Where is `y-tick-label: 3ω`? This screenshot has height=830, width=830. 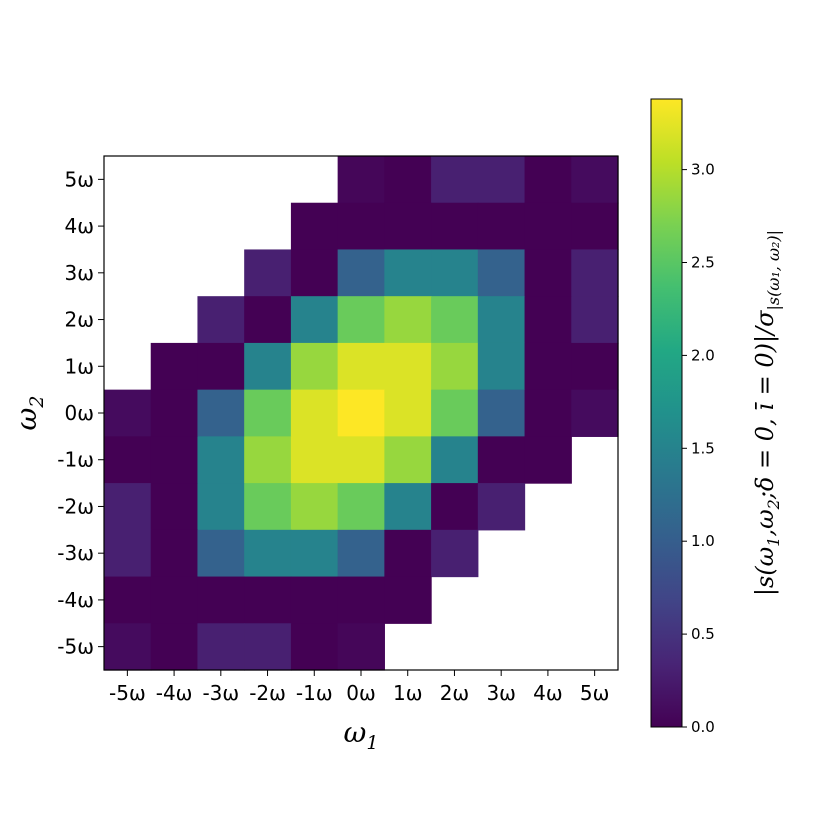 y-tick-label: 3ω is located at coordinates (79, 273).